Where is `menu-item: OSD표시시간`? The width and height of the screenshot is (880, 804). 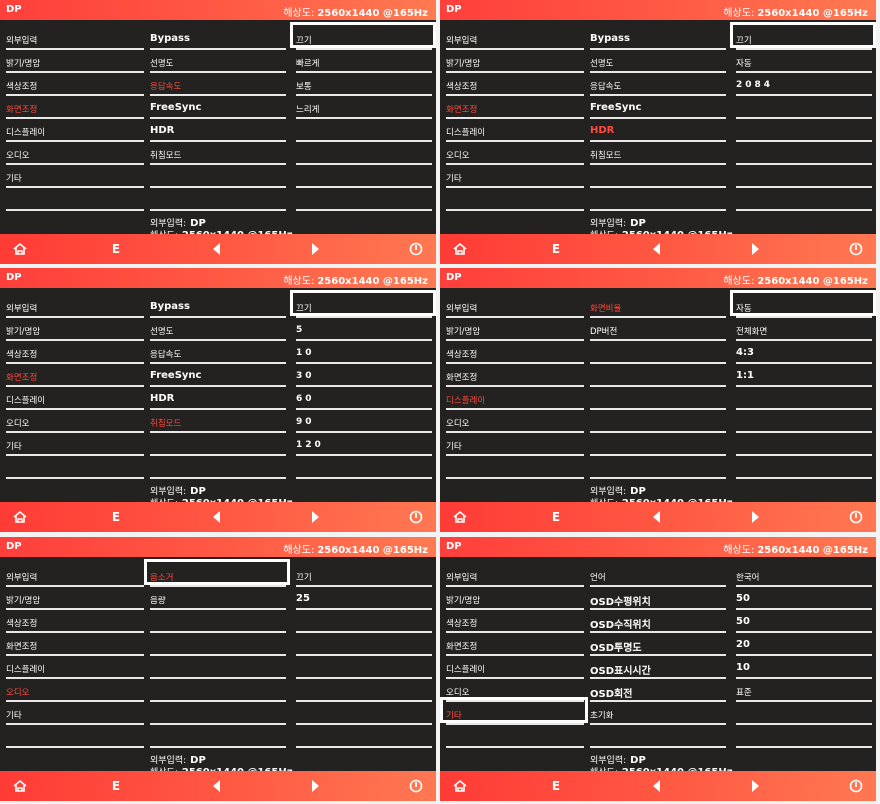 menu-item: OSD표시시간 is located at coordinates (658, 668).